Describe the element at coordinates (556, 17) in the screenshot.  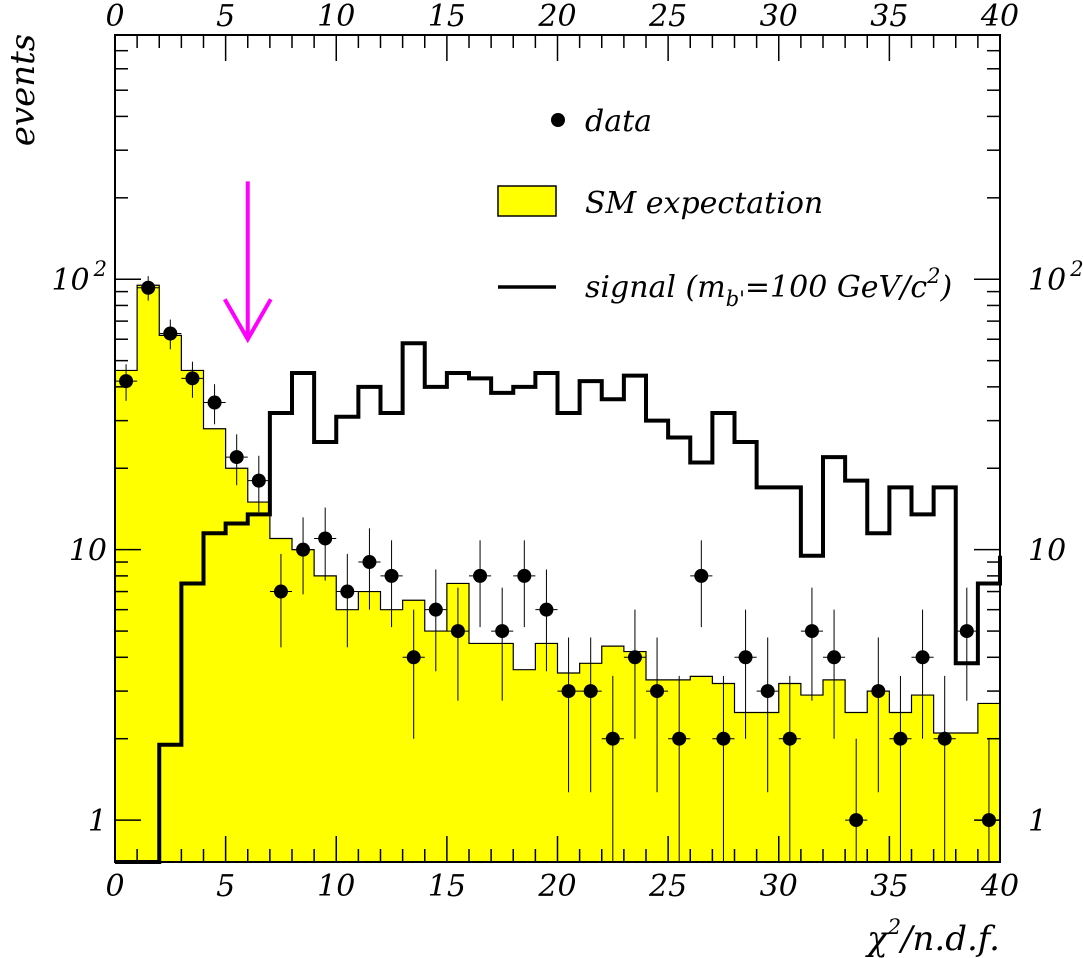
I see `x-tick-label-top: 20` at that location.